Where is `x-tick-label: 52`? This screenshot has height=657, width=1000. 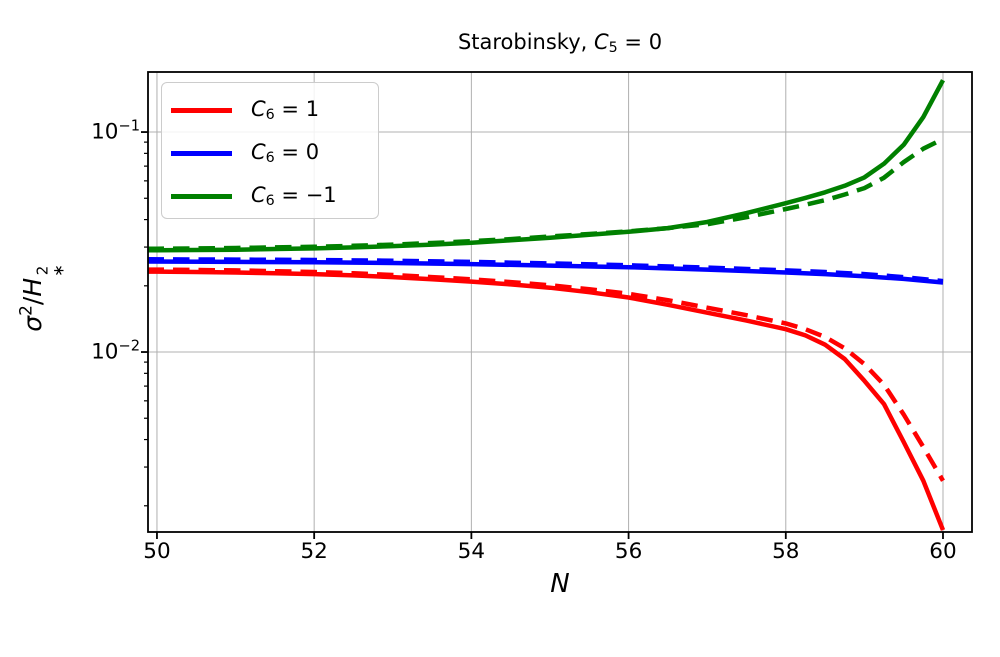 x-tick-label: 52 is located at coordinates (314, 551).